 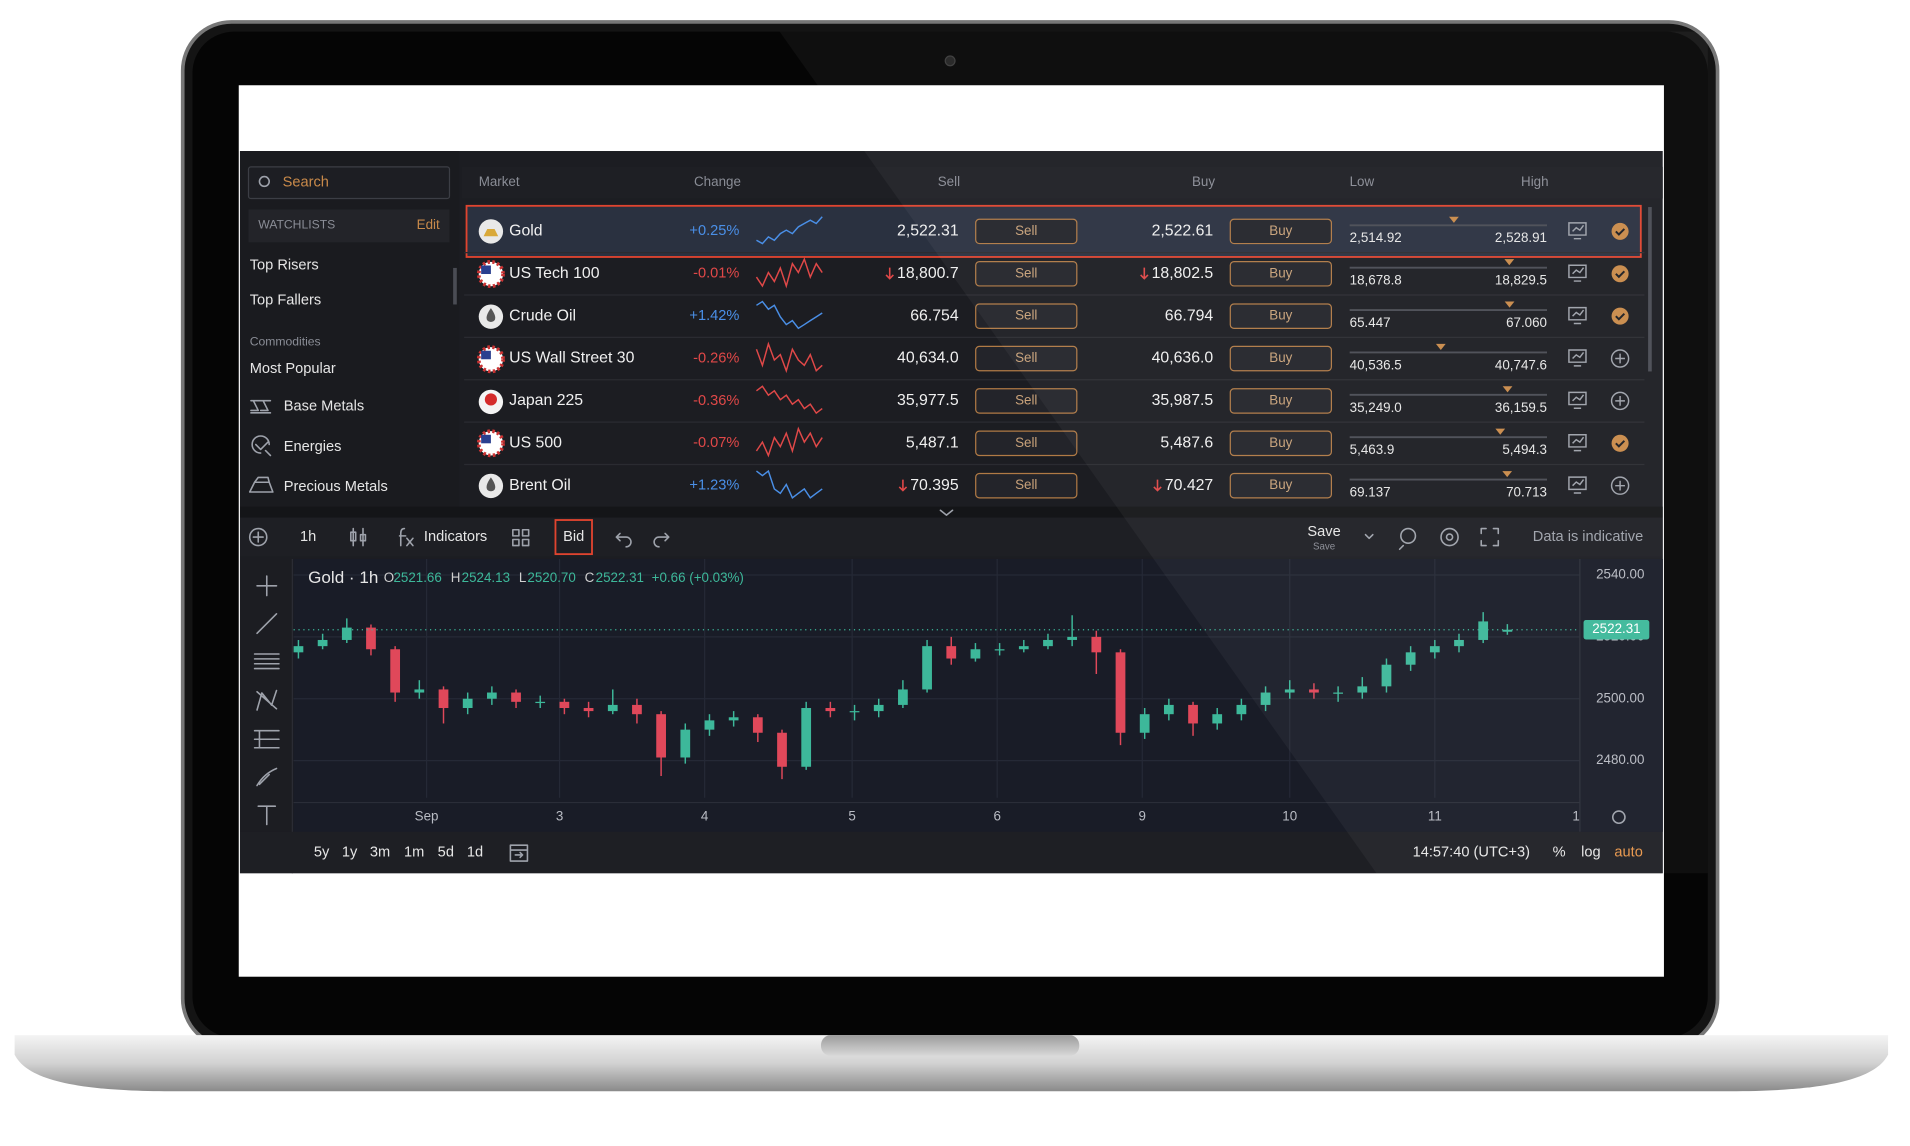 I want to click on add-button, so click(x=258, y=537).